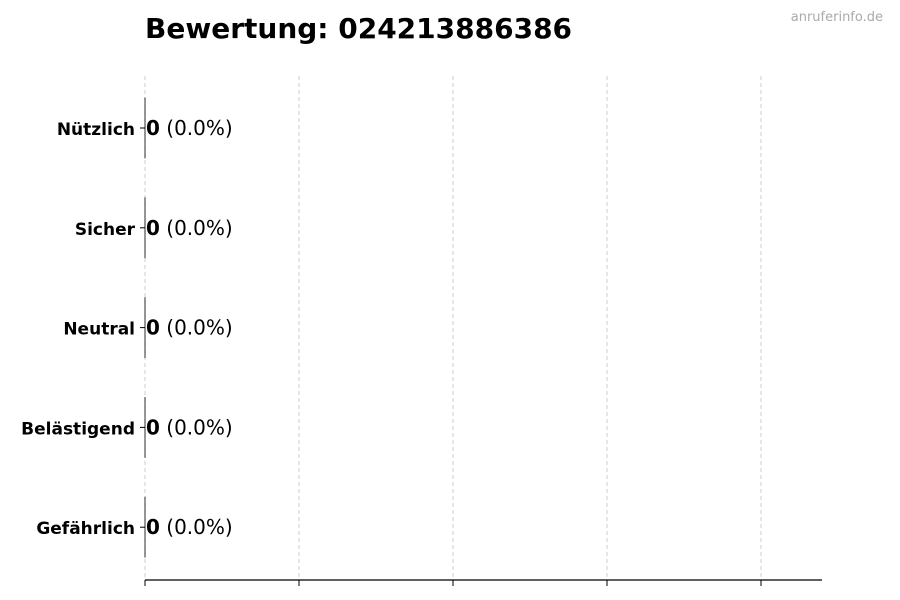  What do you see at coordinates (836, 17) in the screenshot?
I see `watermark: anruferinfo.de` at bounding box center [836, 17].